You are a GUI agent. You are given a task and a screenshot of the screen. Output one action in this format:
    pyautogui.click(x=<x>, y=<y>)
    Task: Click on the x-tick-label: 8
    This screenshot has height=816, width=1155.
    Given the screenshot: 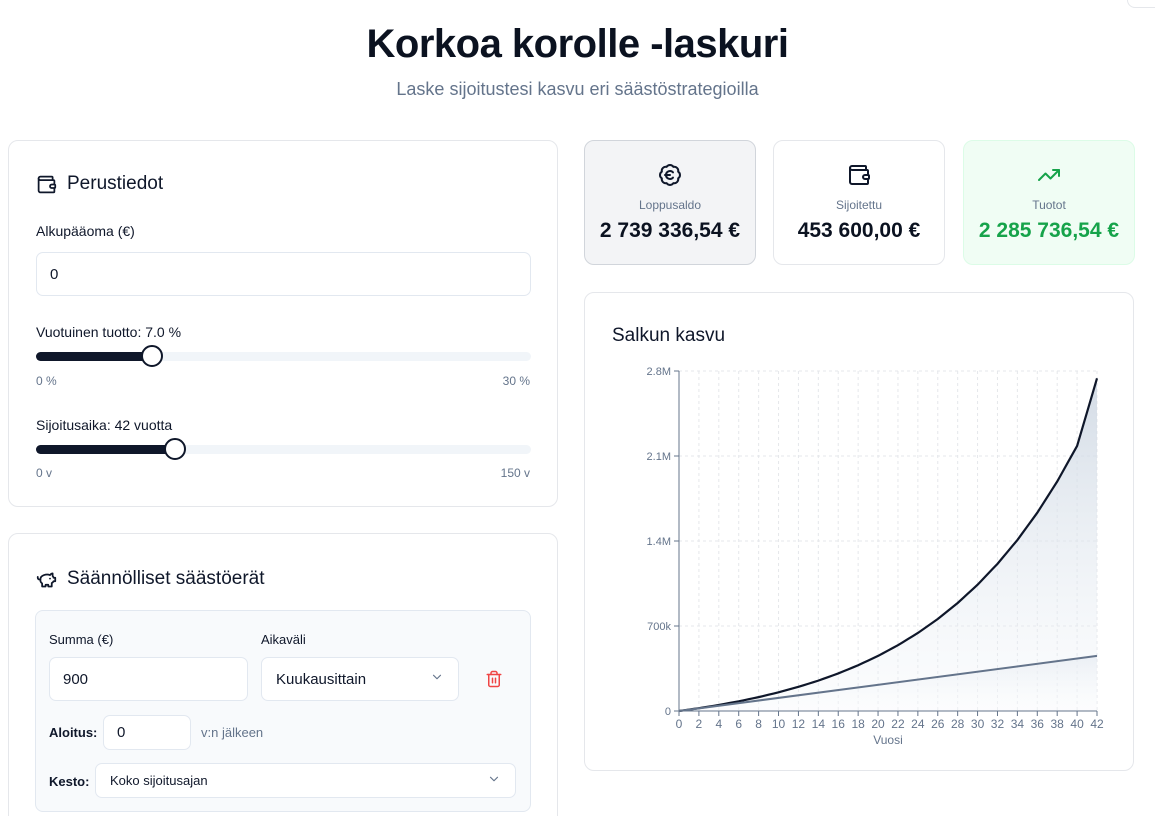 What is the action you would take?
    pyautogui.click(x=758, y=724)
    